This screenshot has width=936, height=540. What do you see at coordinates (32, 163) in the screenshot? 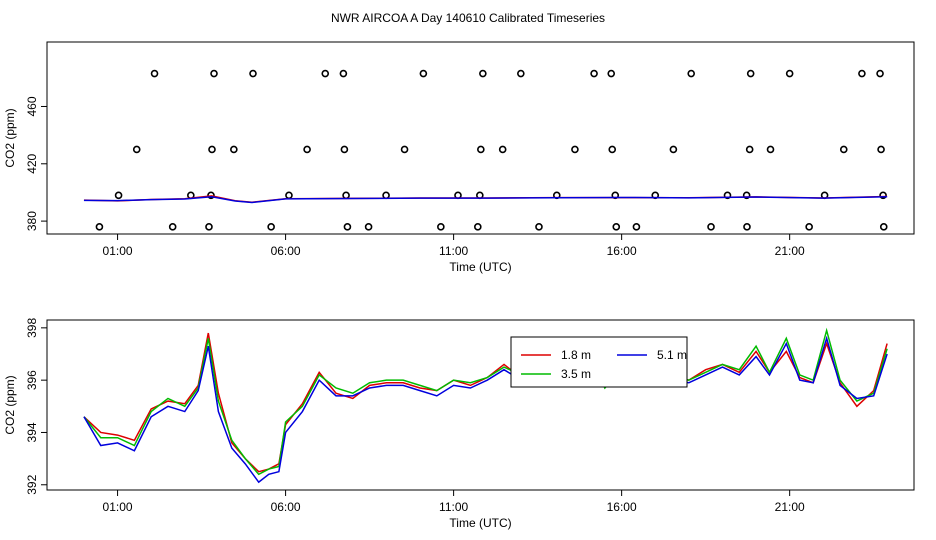
I see `y-tick-label: 420` at bounding box center [32, 163].